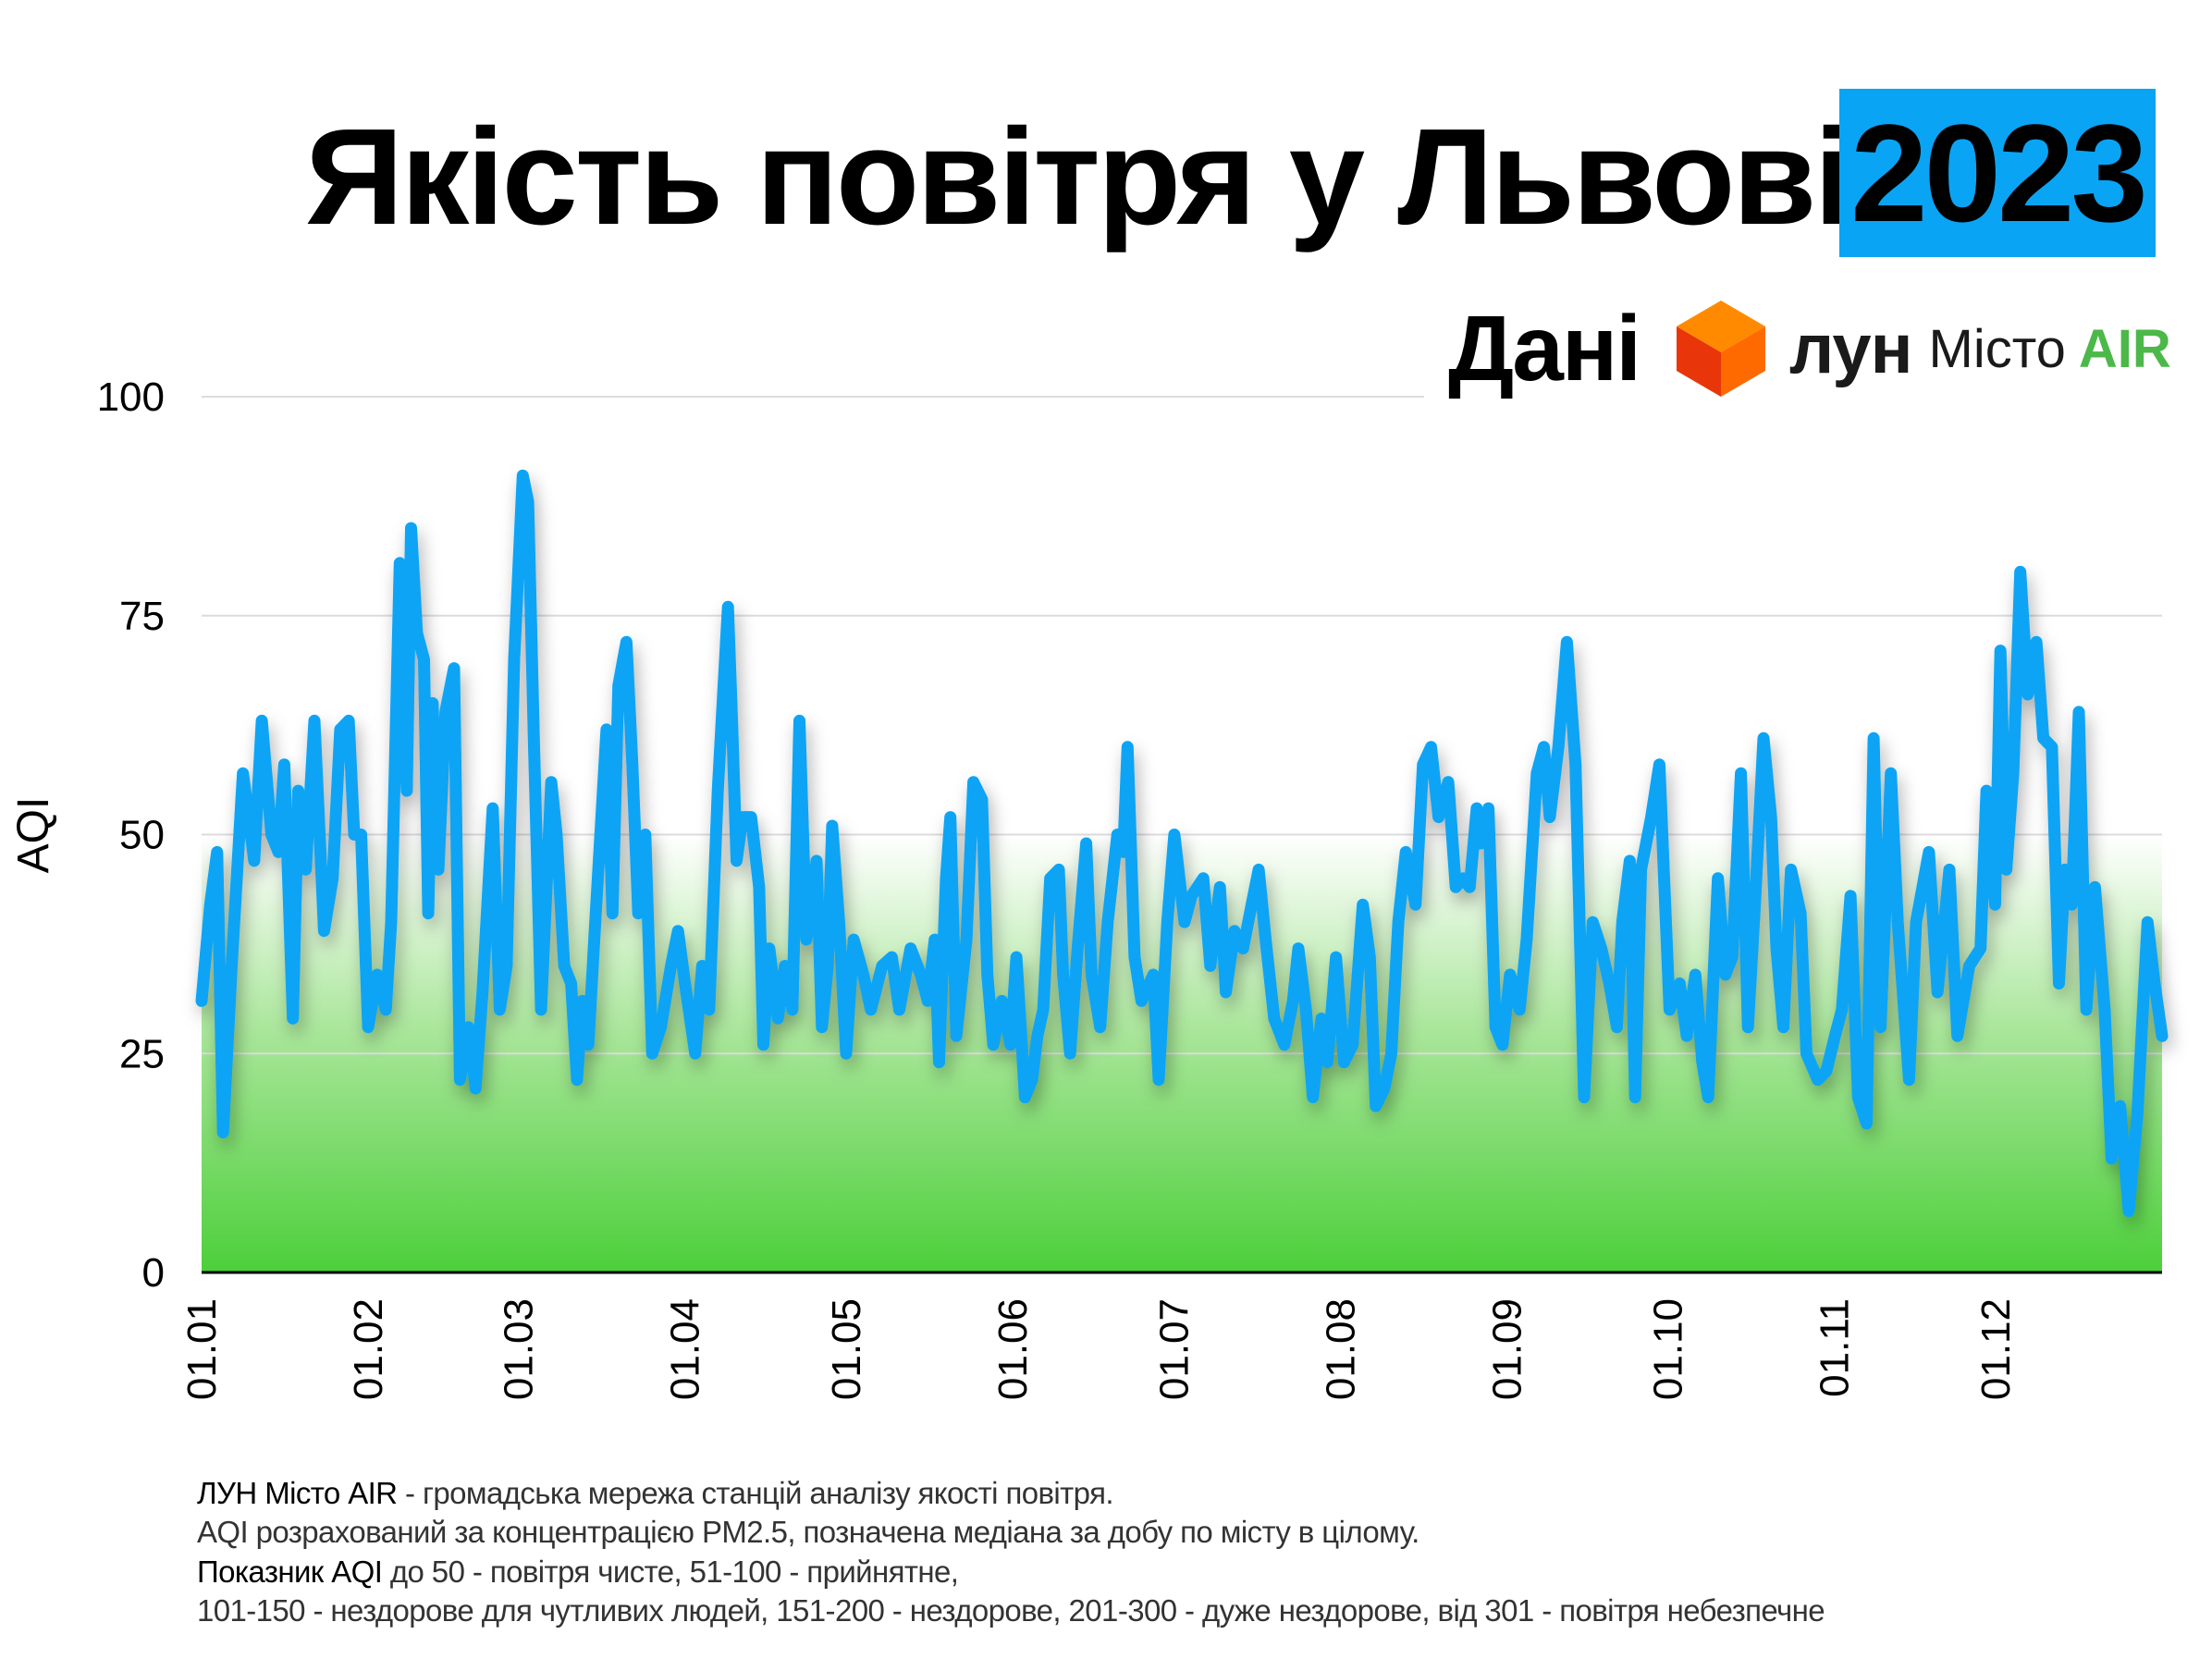  What do you see at coordinates (1851, 349) in the screenshot?
I see `logo-lun: лун` at bounding box center [1851, 349].